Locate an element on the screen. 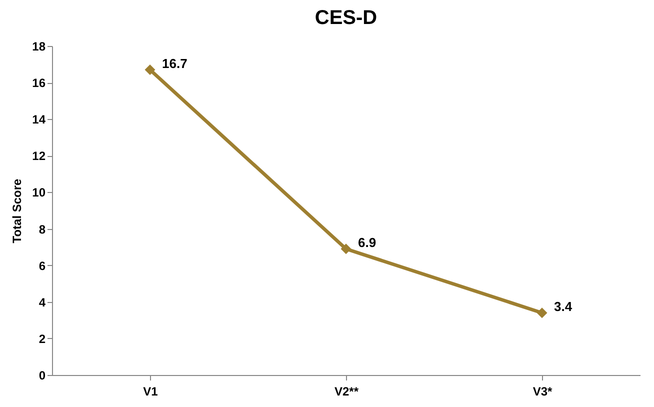 The width and height of the screenshot is (654, 407). y-axis-title: Total Score is located at coordinates (17, 211).